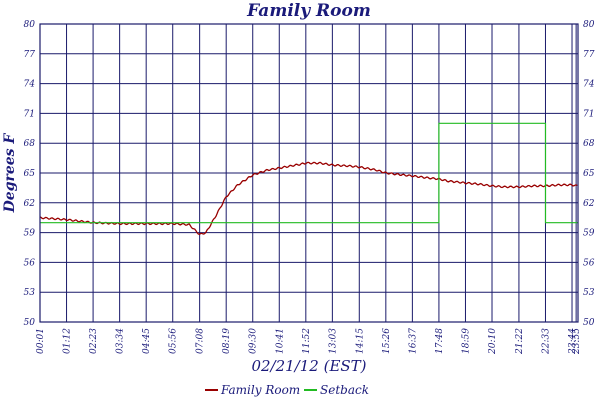 The image size is (600, 400). Describe the element at coordinates (30, 293) in the screenshot. I see `y-tick-label-left: 53` at that location.